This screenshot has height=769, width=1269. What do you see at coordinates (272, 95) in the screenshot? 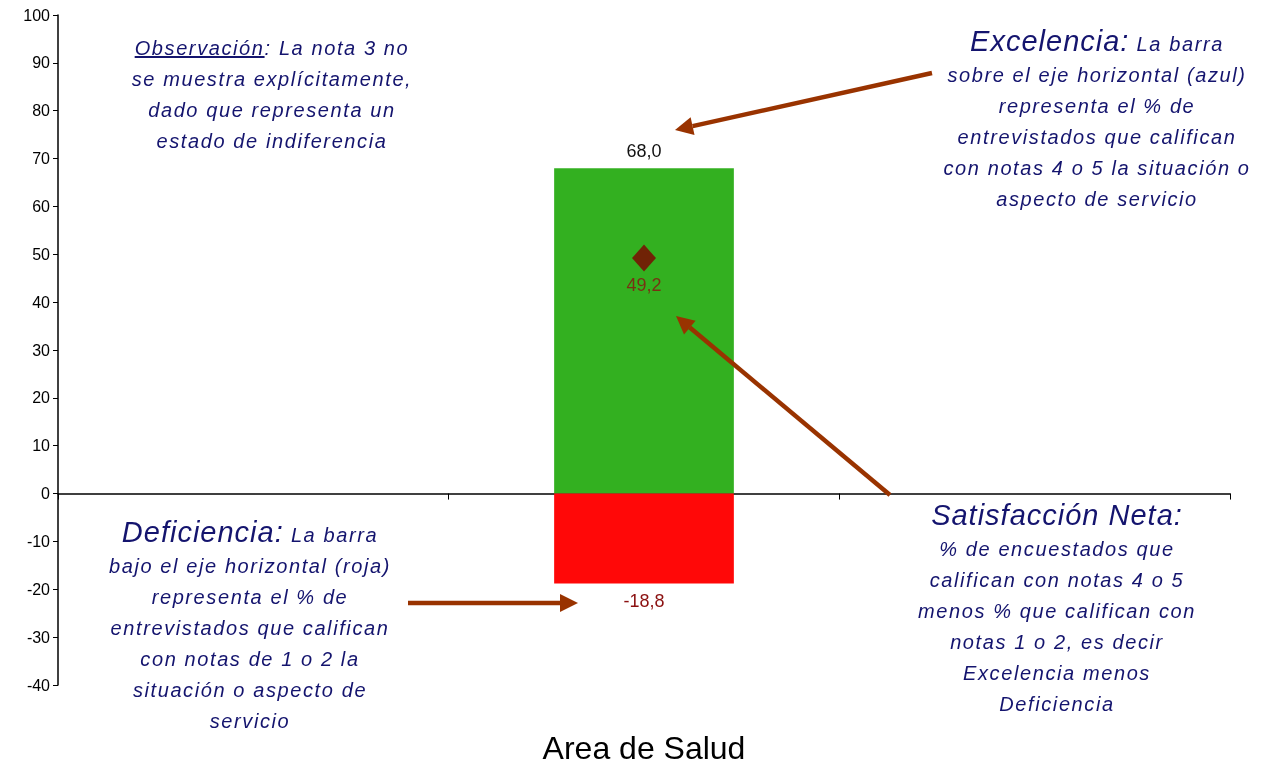
I see `annotation: Observación: La nota 3 no se muestra explícitamente, dado que representa un estado de indiferencia` at bounding box center [272, 95].